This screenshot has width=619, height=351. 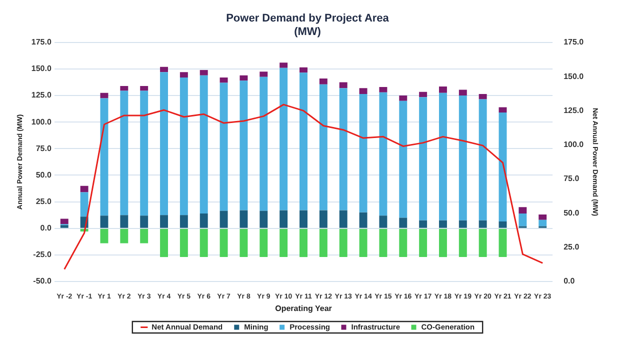 I want to click on y2-tick-label: 125.0, so click(x=574, y=110).